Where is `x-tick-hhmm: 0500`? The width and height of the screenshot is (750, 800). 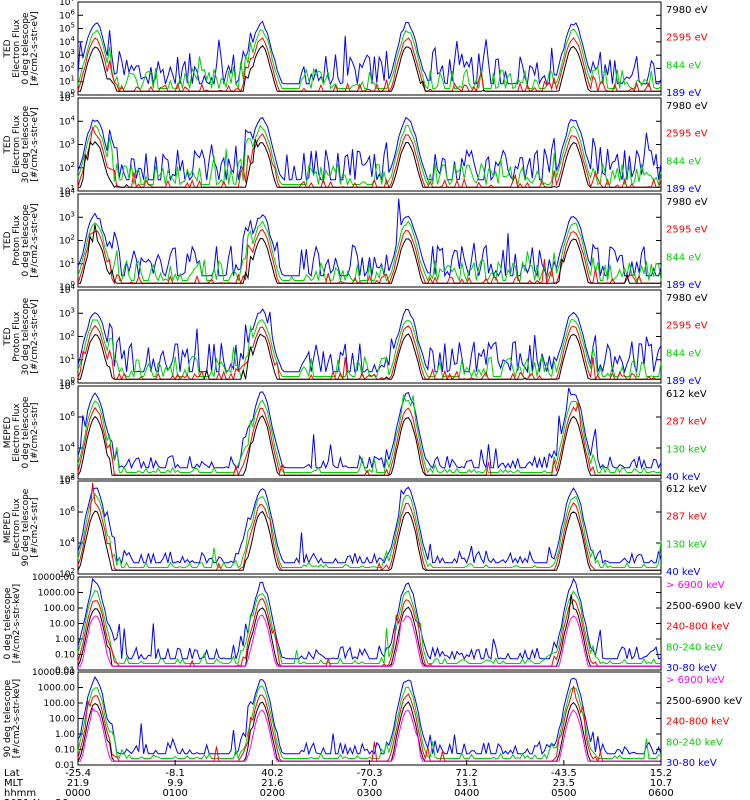 x-tick-hhmm: 0500 is located at coordinates (563, 793).